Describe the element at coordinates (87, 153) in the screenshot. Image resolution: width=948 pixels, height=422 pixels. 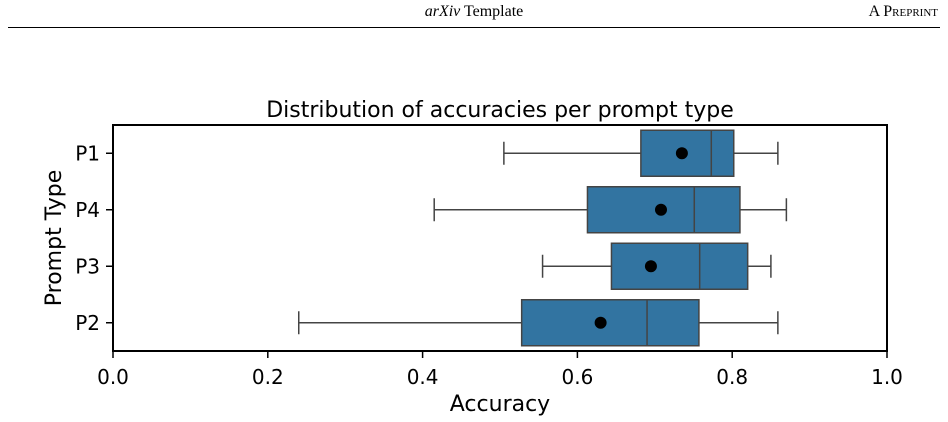
I see `y-tick-label-p1: P1` at that location.